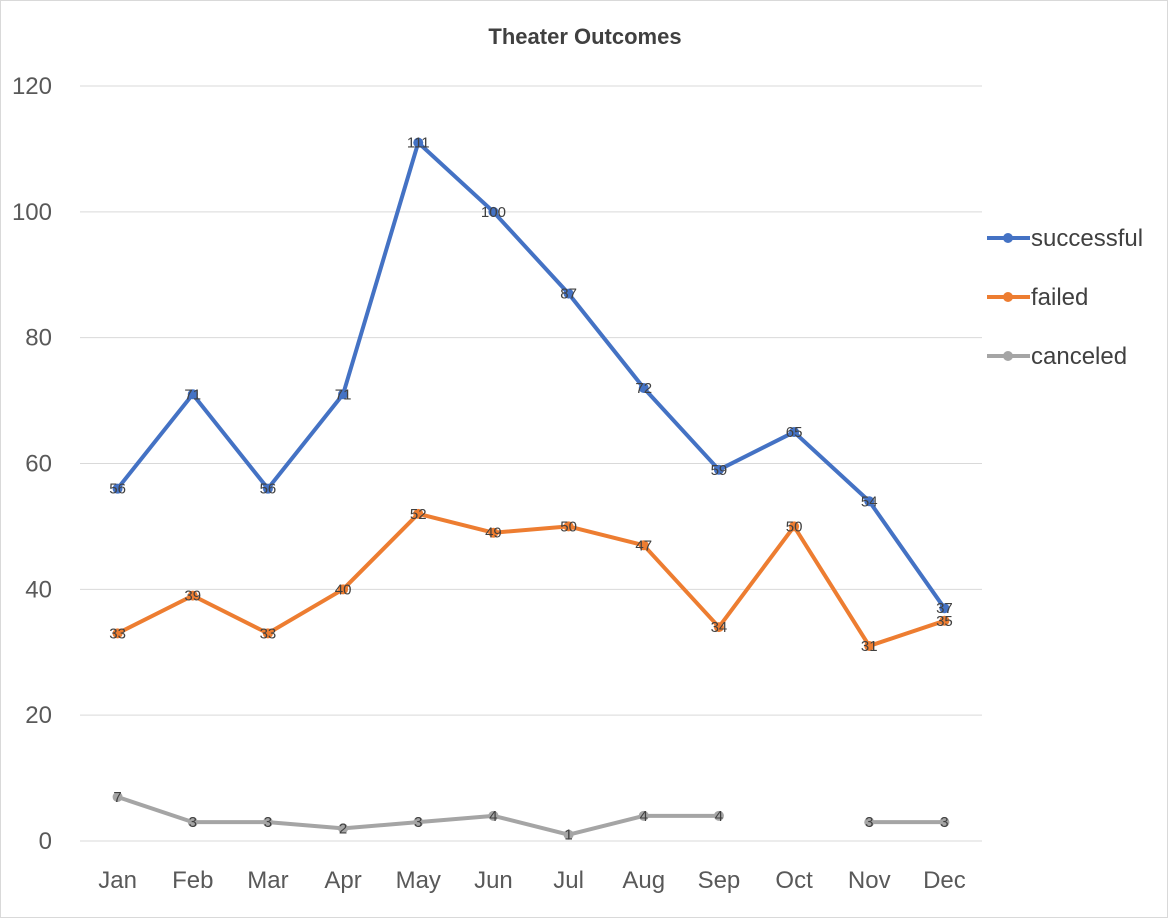 The height and width of the screenshot is (918, 1168). Describe the element at coordinates (944, 880) in the screenshot. I see `x-tick-label: Dec` at that location.